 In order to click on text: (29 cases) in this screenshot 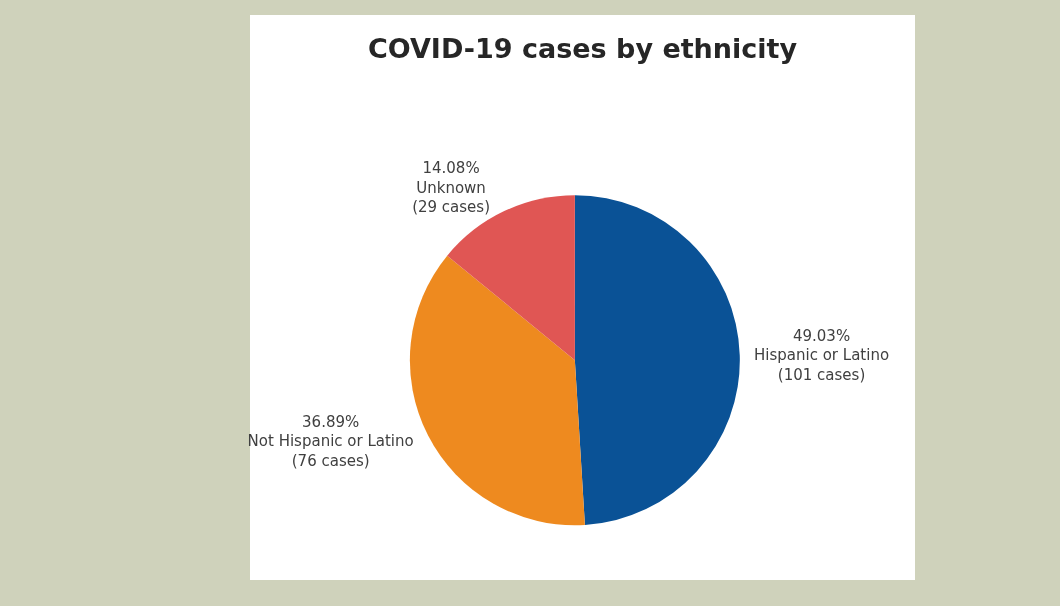, I will do `click(451, 207)`.